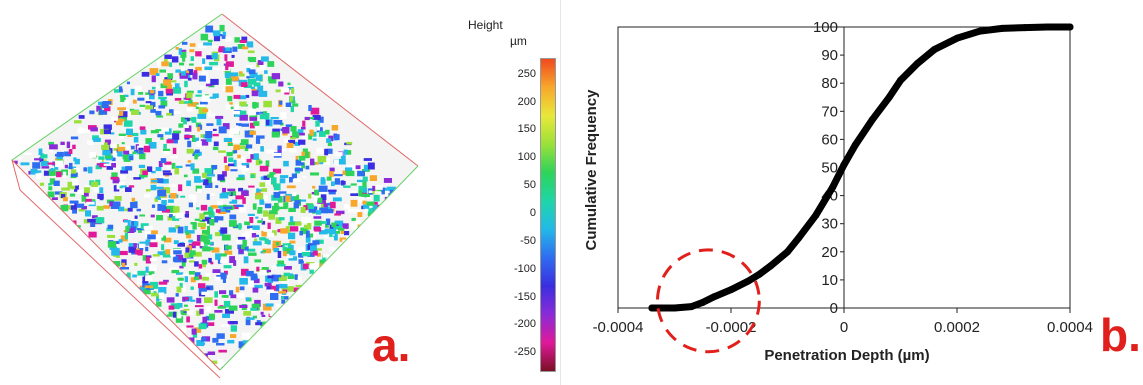 The image size is (1143, 385). I want to click on y-tick-label: 70, so click(829, 111).